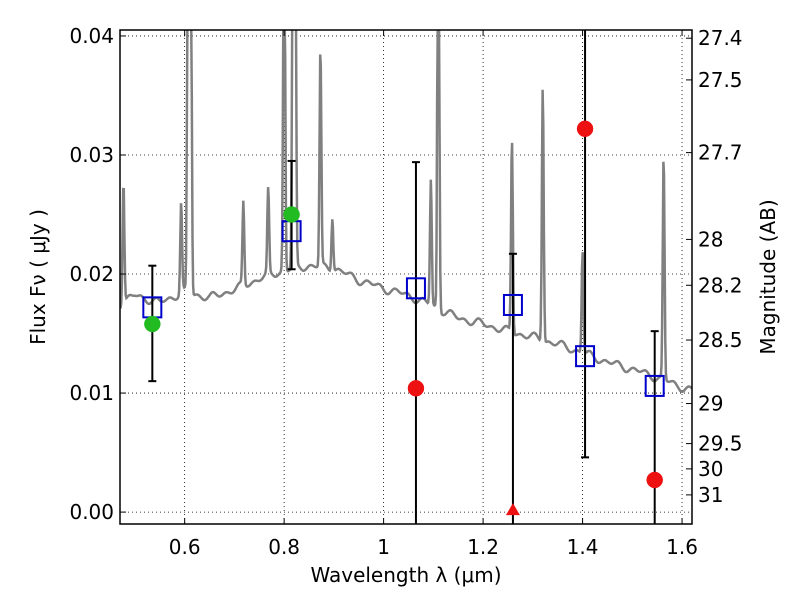  Describe the element at coordinates (383, 547) in the screenshot. I see `x-tick-label: 1` at that location.